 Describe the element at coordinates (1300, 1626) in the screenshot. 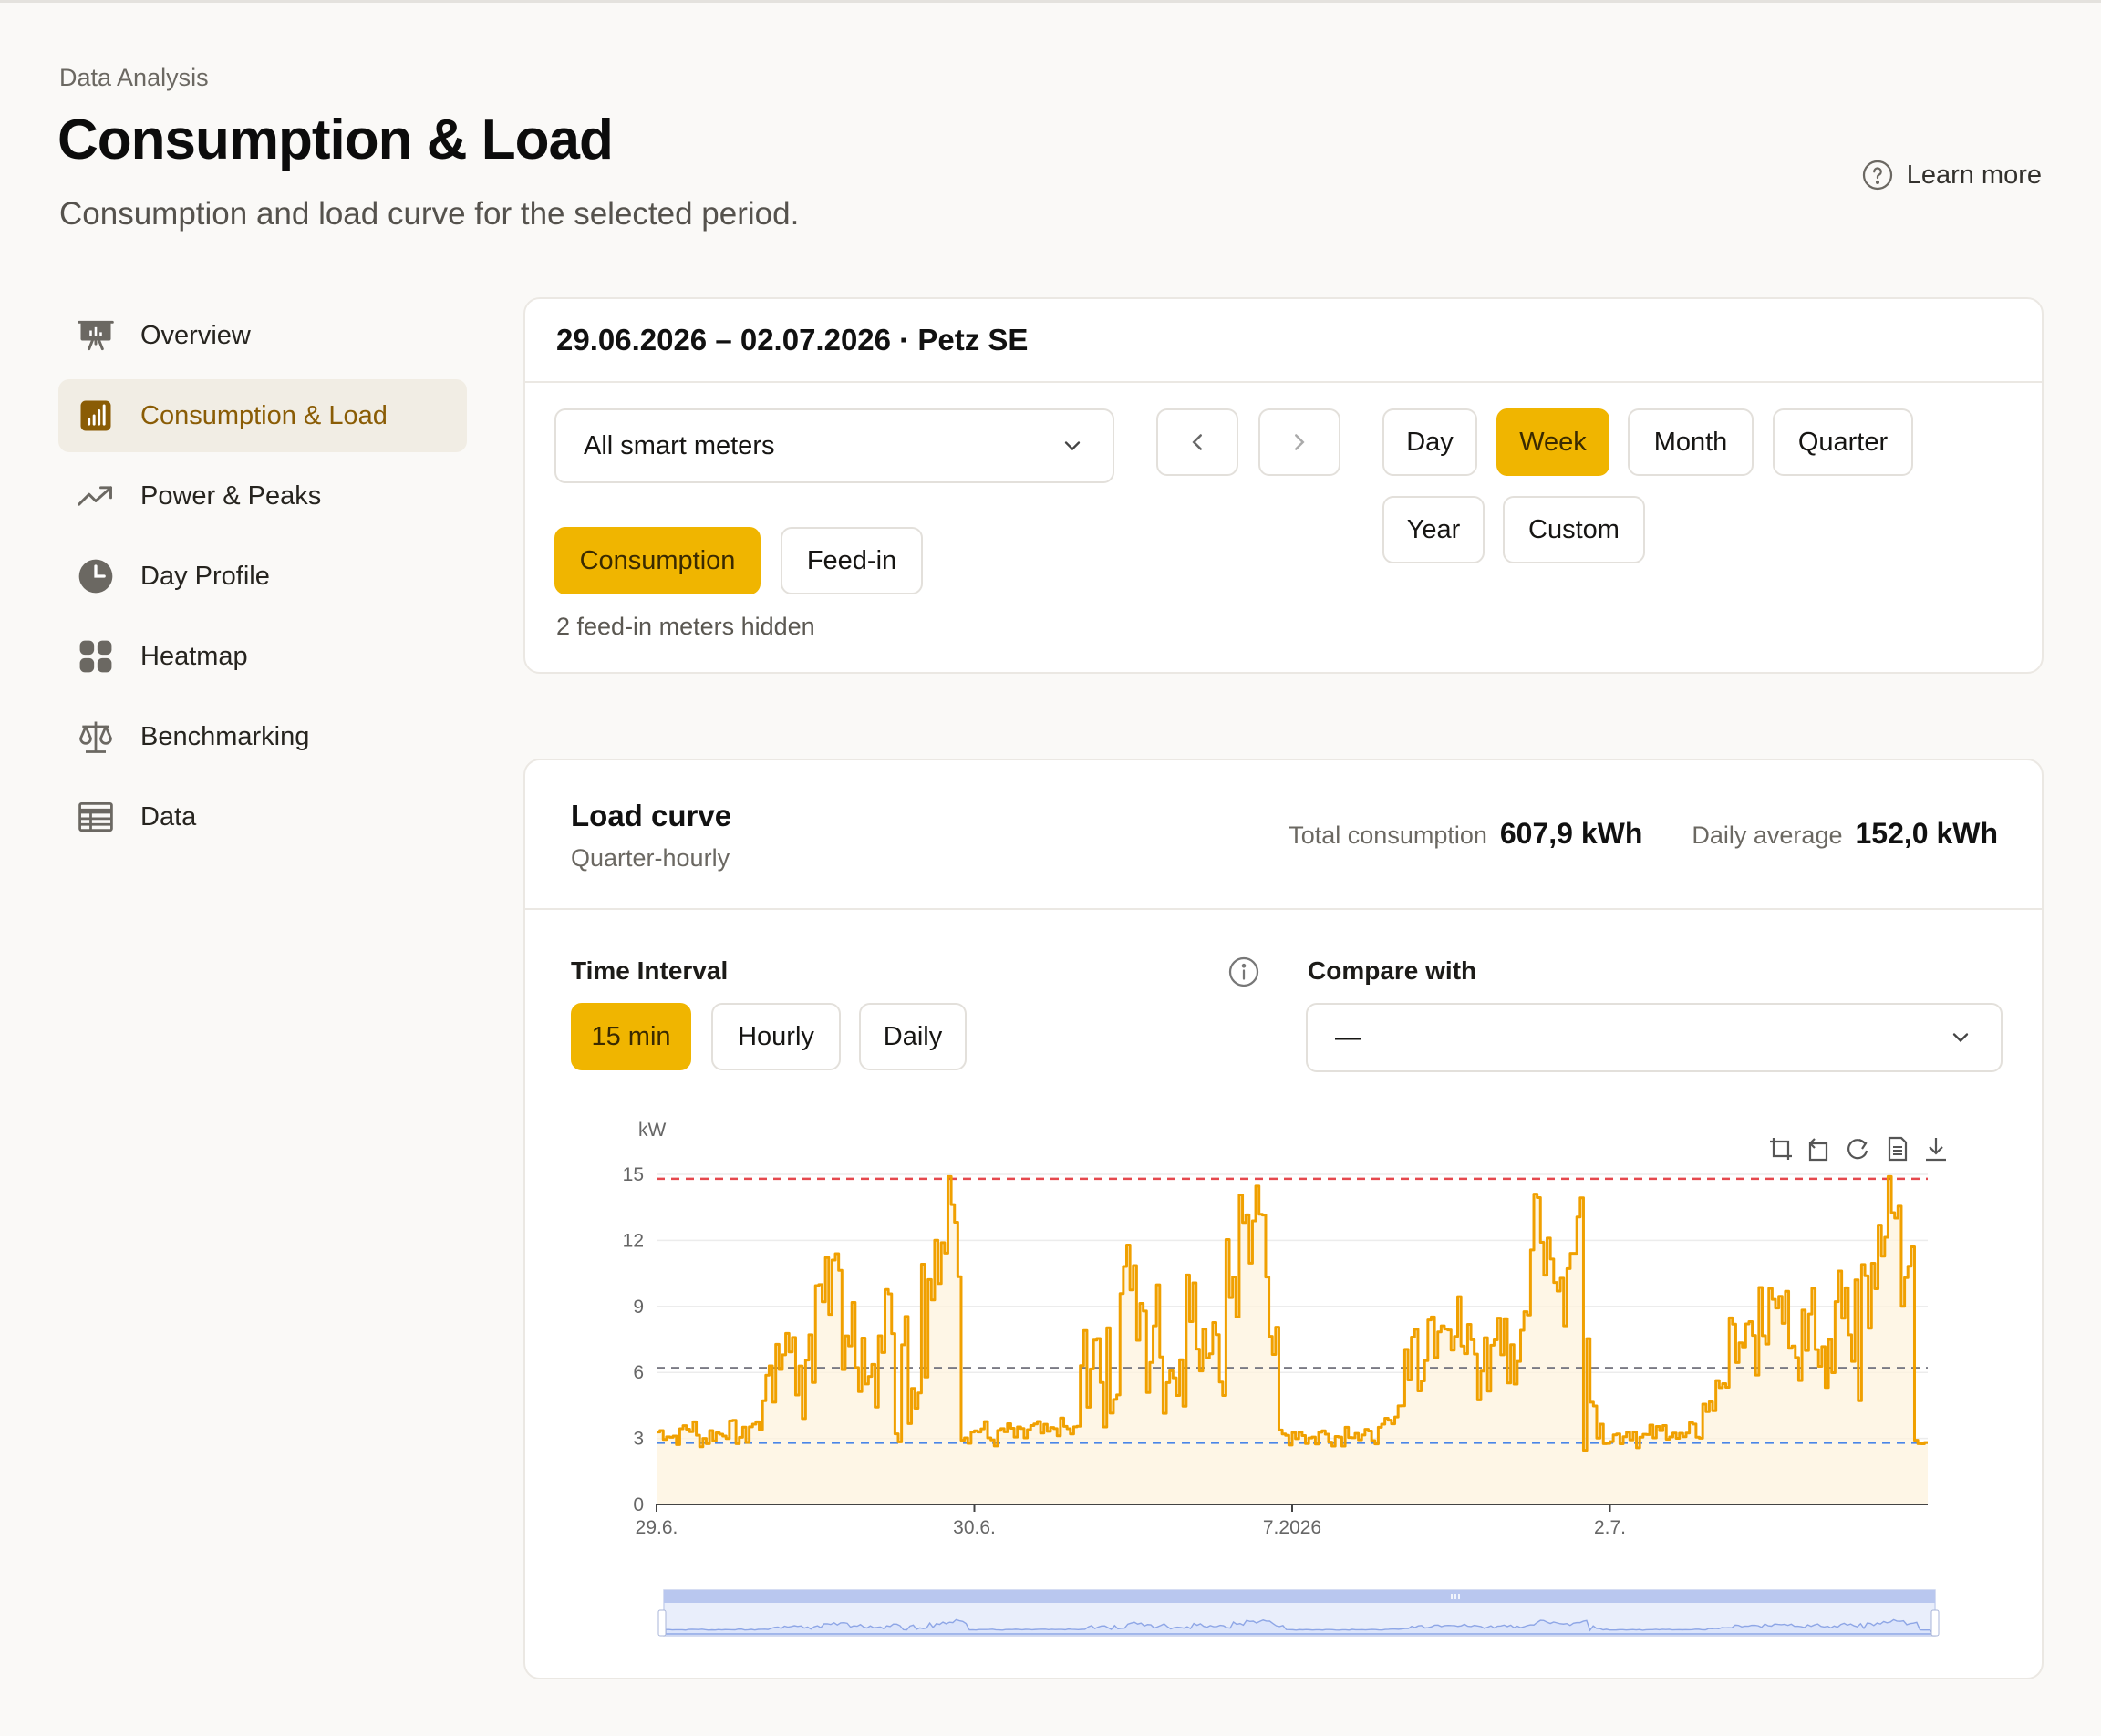

I see `datazoom-preview-curve` at that location.